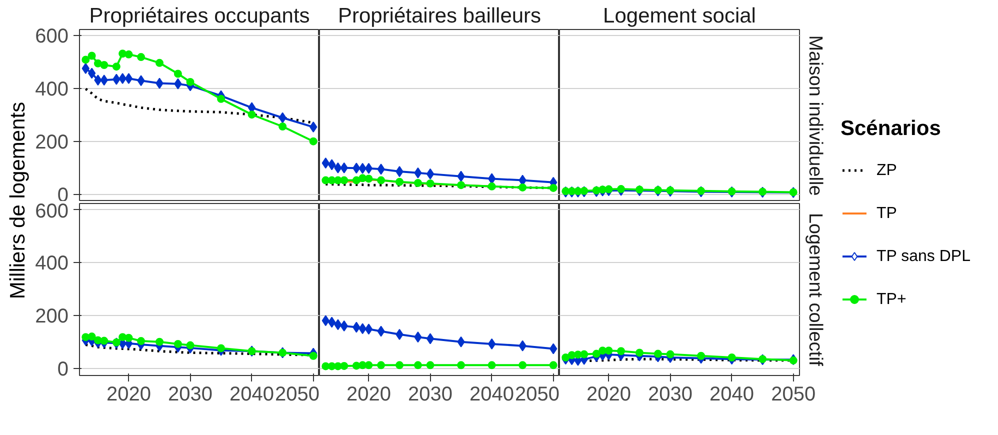  What do you see at coordinates (62, 369) in the screenshot?
I see `y-tick-label: 0` at bounding box center [62, 369].